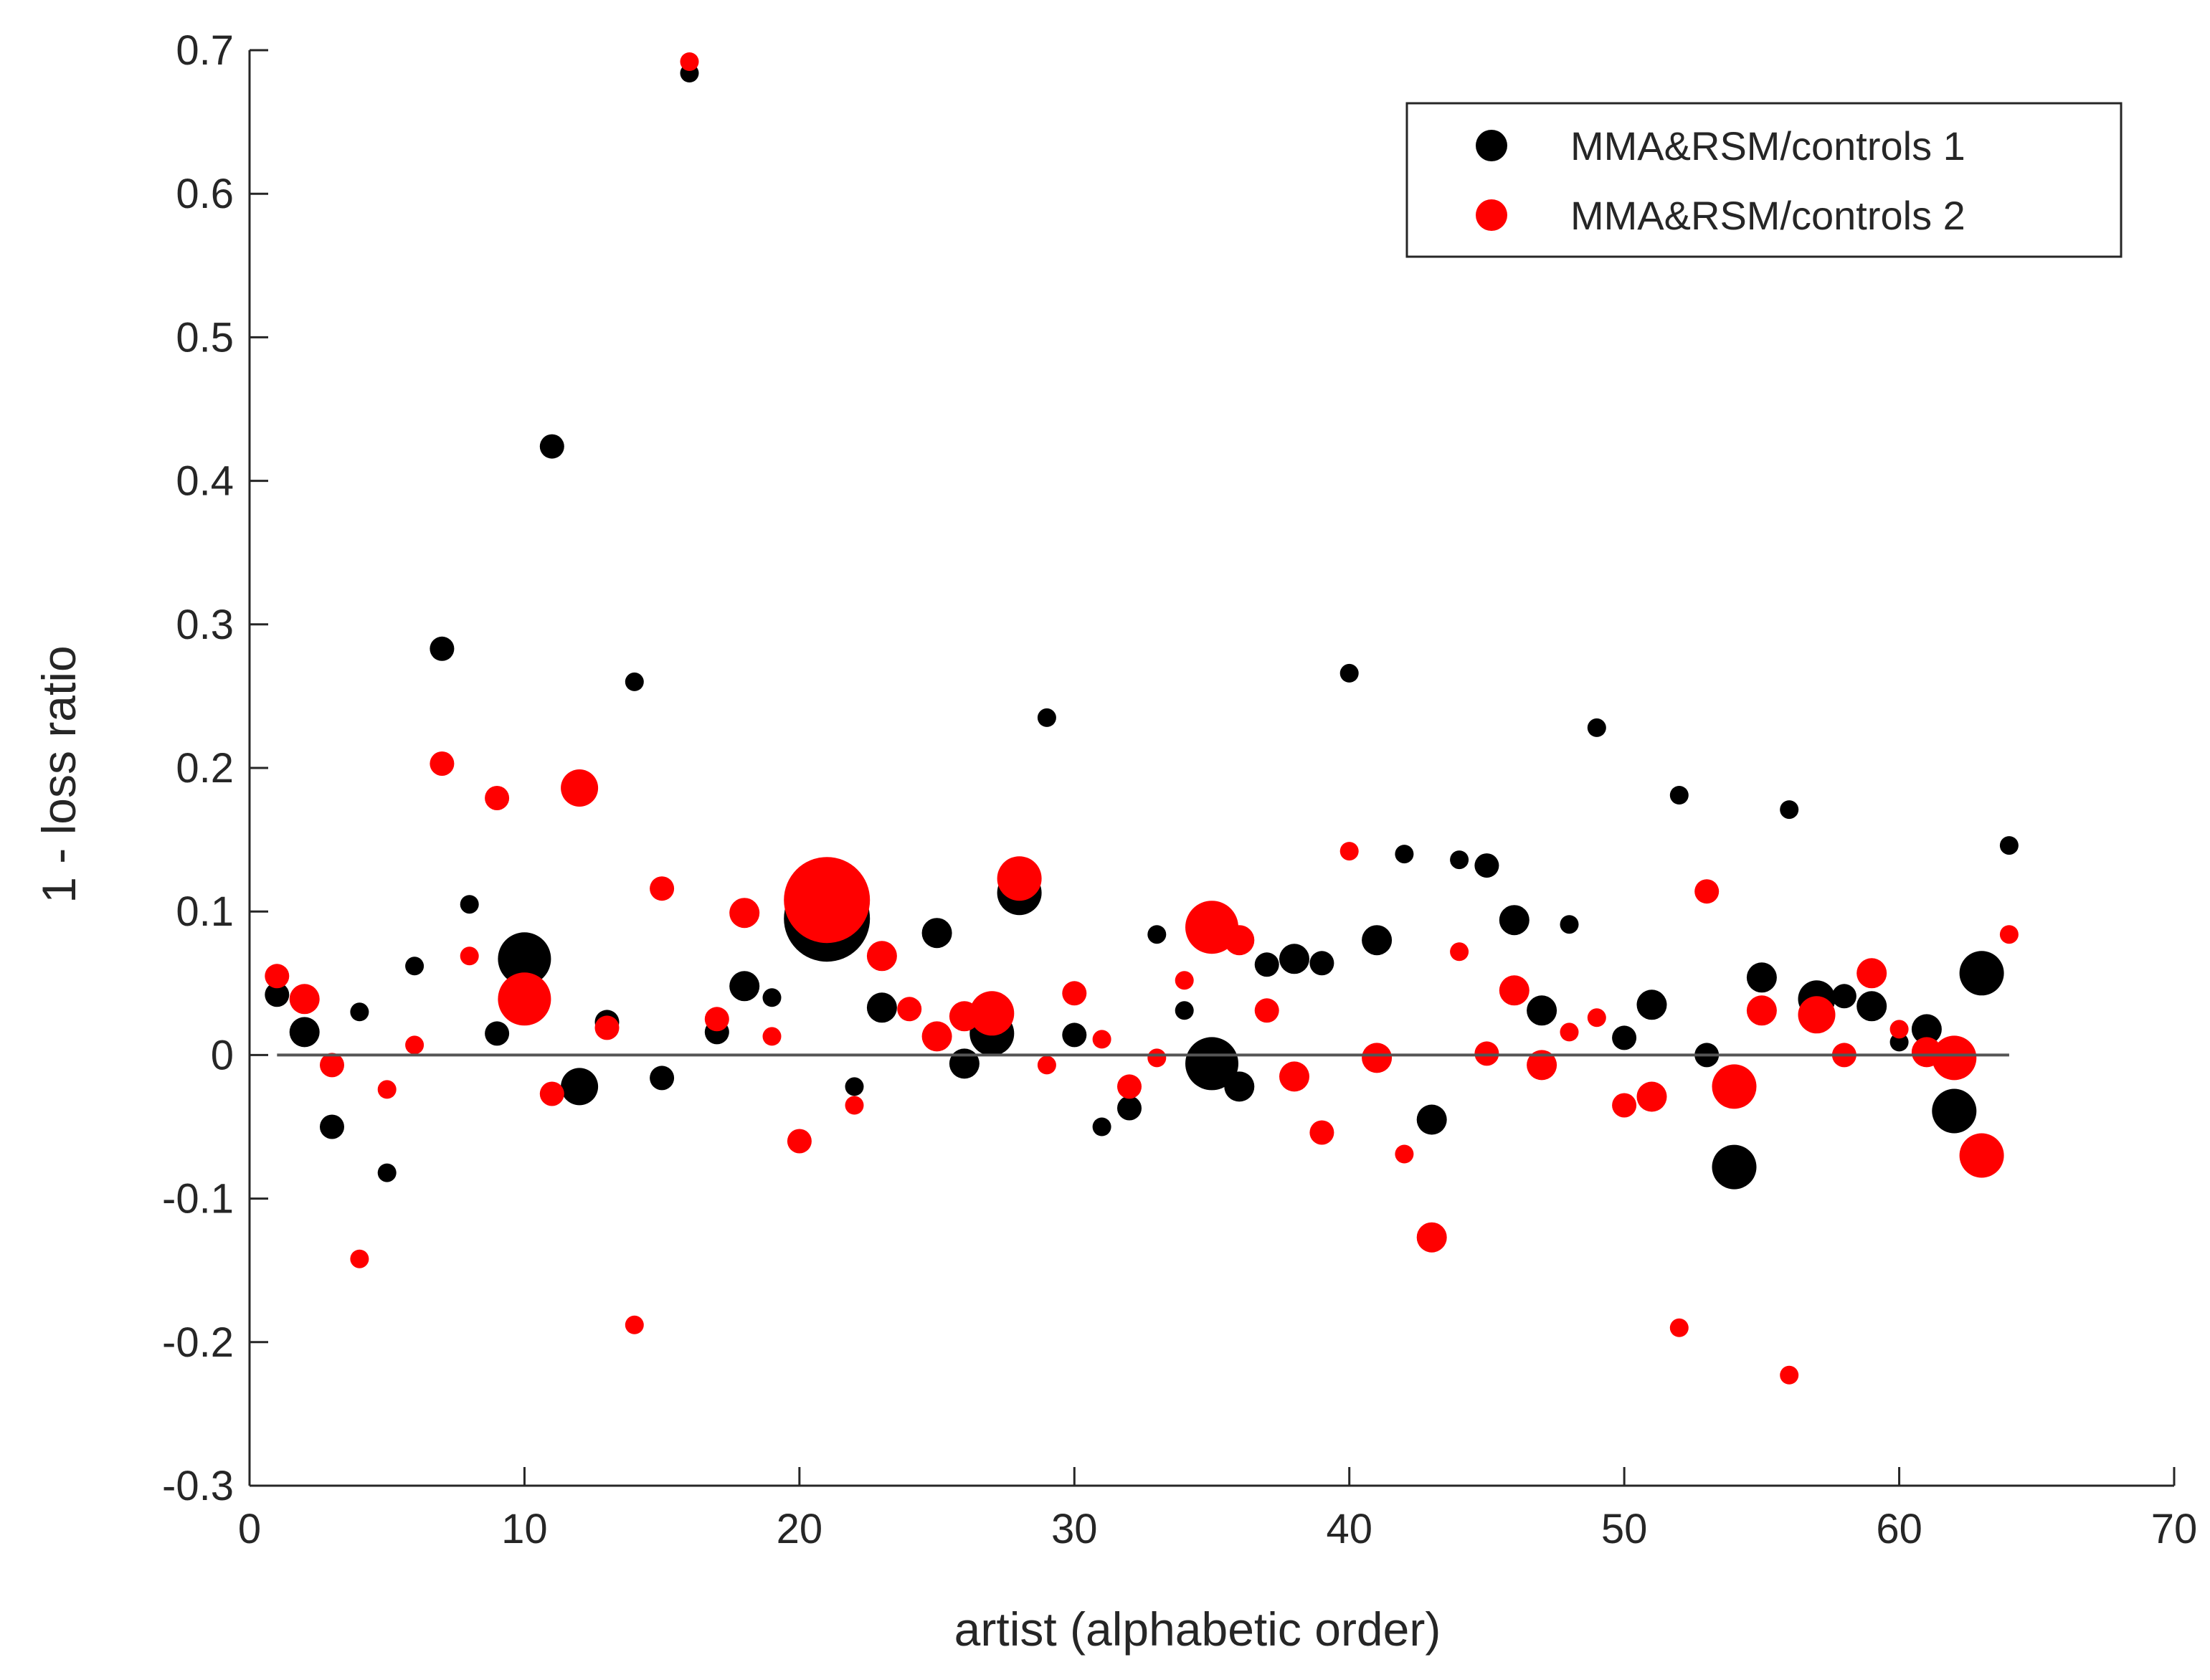 This screenshot has width=2210, height=1680. What do you see at coordinates (1899, 1529) in the screenshot?
I see `x-tick-label: 60` at bounding box center [1899, 1529].